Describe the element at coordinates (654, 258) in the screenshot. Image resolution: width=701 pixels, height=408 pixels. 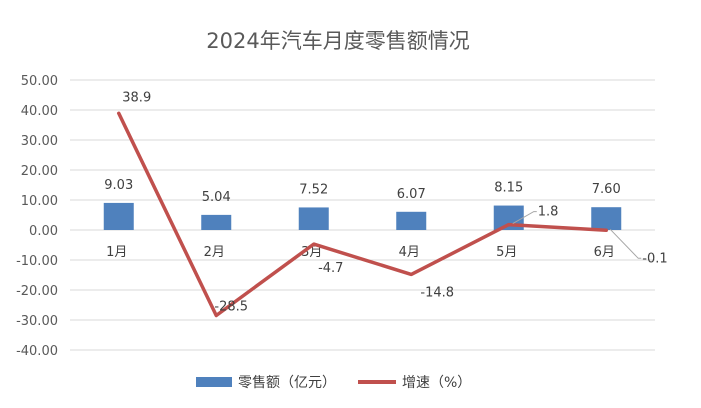
I see `line-value-label: -0.1` at that location.